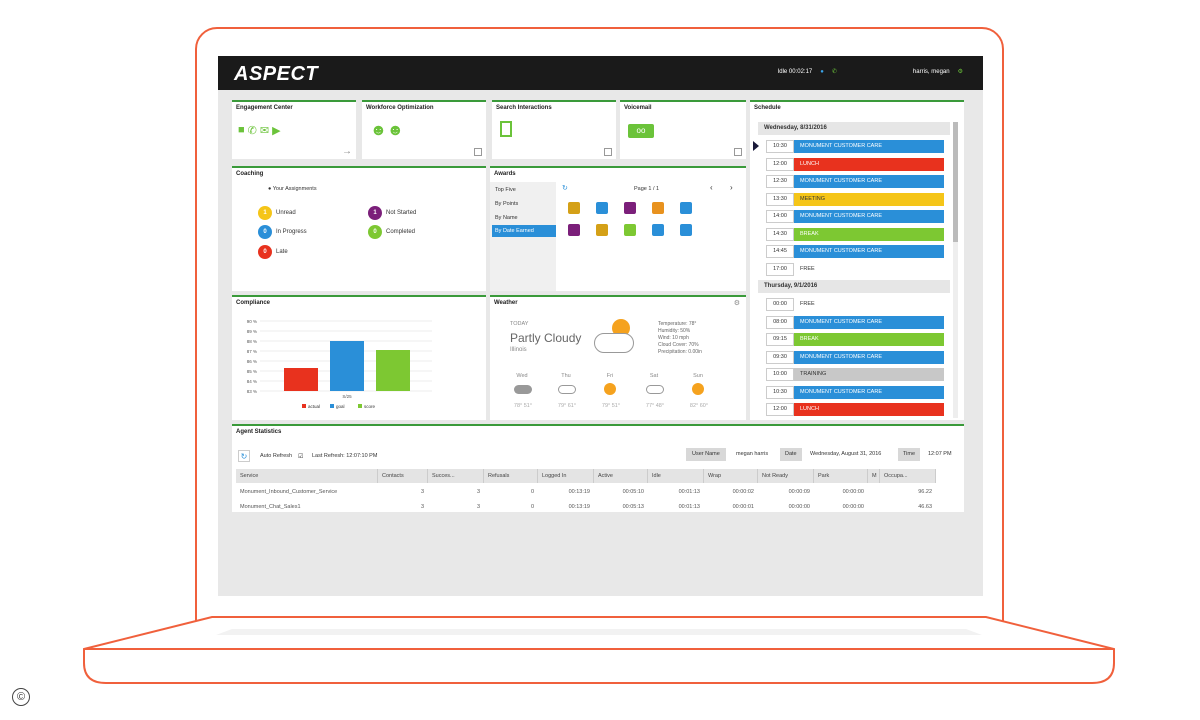 The height and width of the screenshot is (720, 1200). What do you see at coordinates (855, 339) in the screenshot?
I see `schedule-row: 09:15 BREAK` at bounding box center [855, 339].